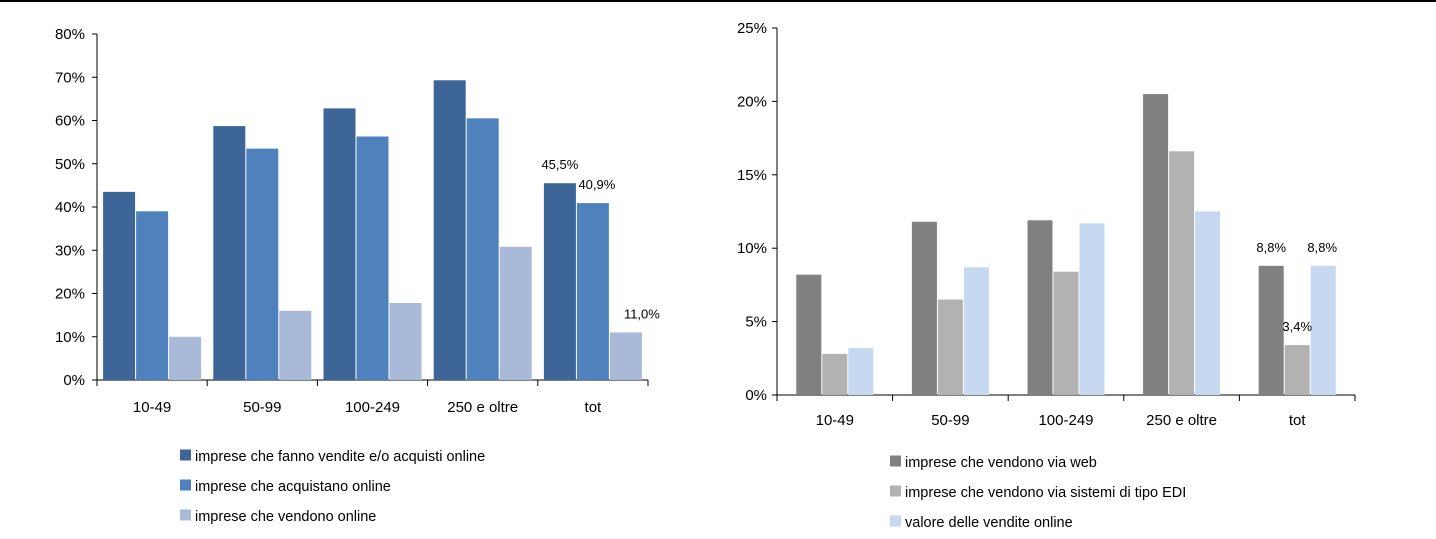  Describe the element at coordinates (1001, 463) in the screenshot. I see `legend-label: imprese che vendono via web` at that location.